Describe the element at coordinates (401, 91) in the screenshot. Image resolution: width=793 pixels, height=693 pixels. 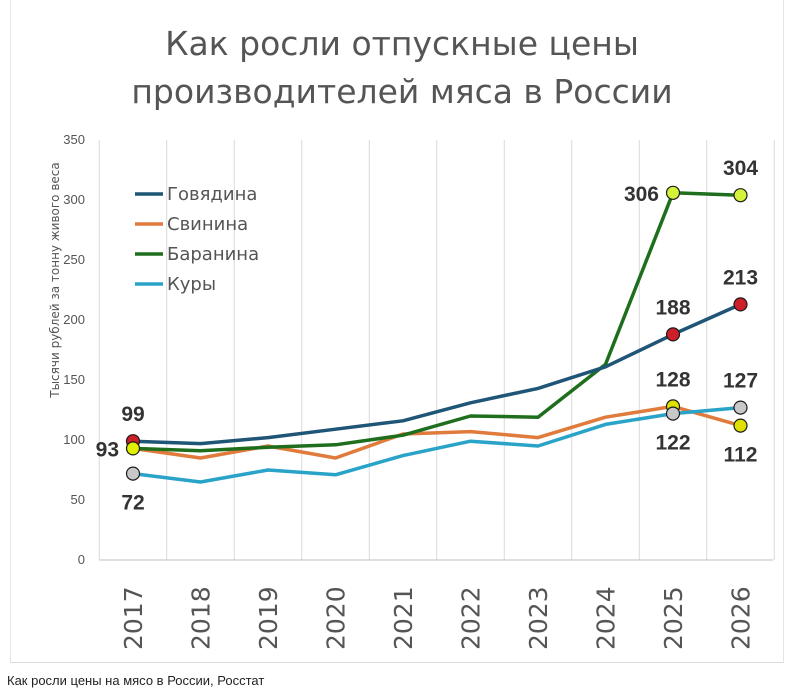
I see `chart-title-line-2: производителей мяса в России` at that location.